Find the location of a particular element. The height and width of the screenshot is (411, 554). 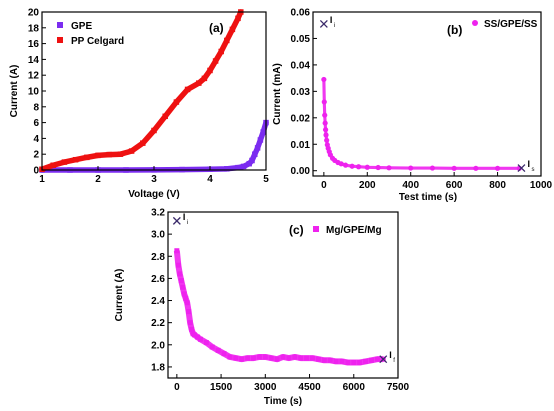

panel-a-x-axis-title: Voltage (V) is located at coordinates (153, 194).